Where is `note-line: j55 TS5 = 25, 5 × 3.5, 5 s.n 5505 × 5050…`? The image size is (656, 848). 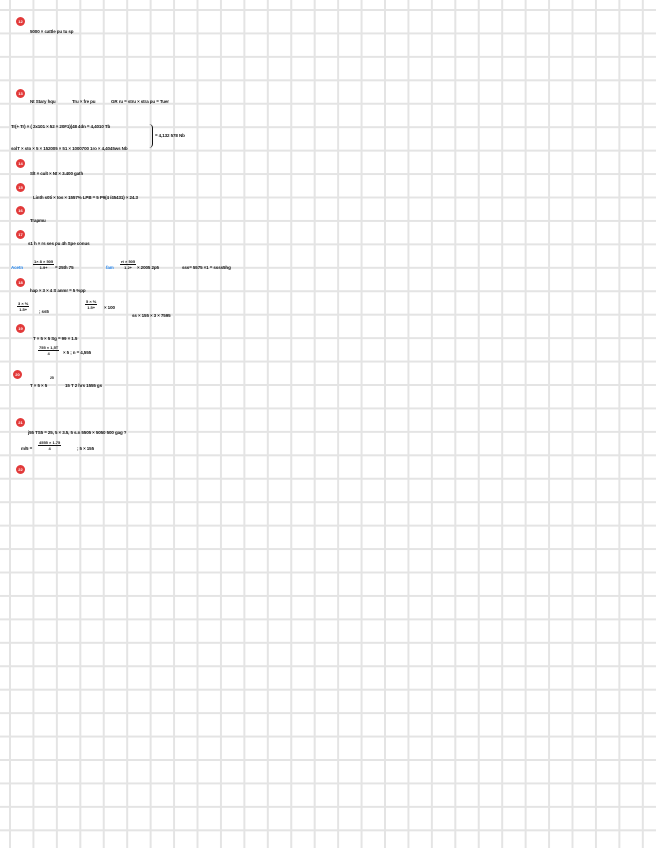 note-line: j55 TS5 = 25, 5 × 3.5, 5 s.n 5505 × 5050… is located at coordinates (77, 432).